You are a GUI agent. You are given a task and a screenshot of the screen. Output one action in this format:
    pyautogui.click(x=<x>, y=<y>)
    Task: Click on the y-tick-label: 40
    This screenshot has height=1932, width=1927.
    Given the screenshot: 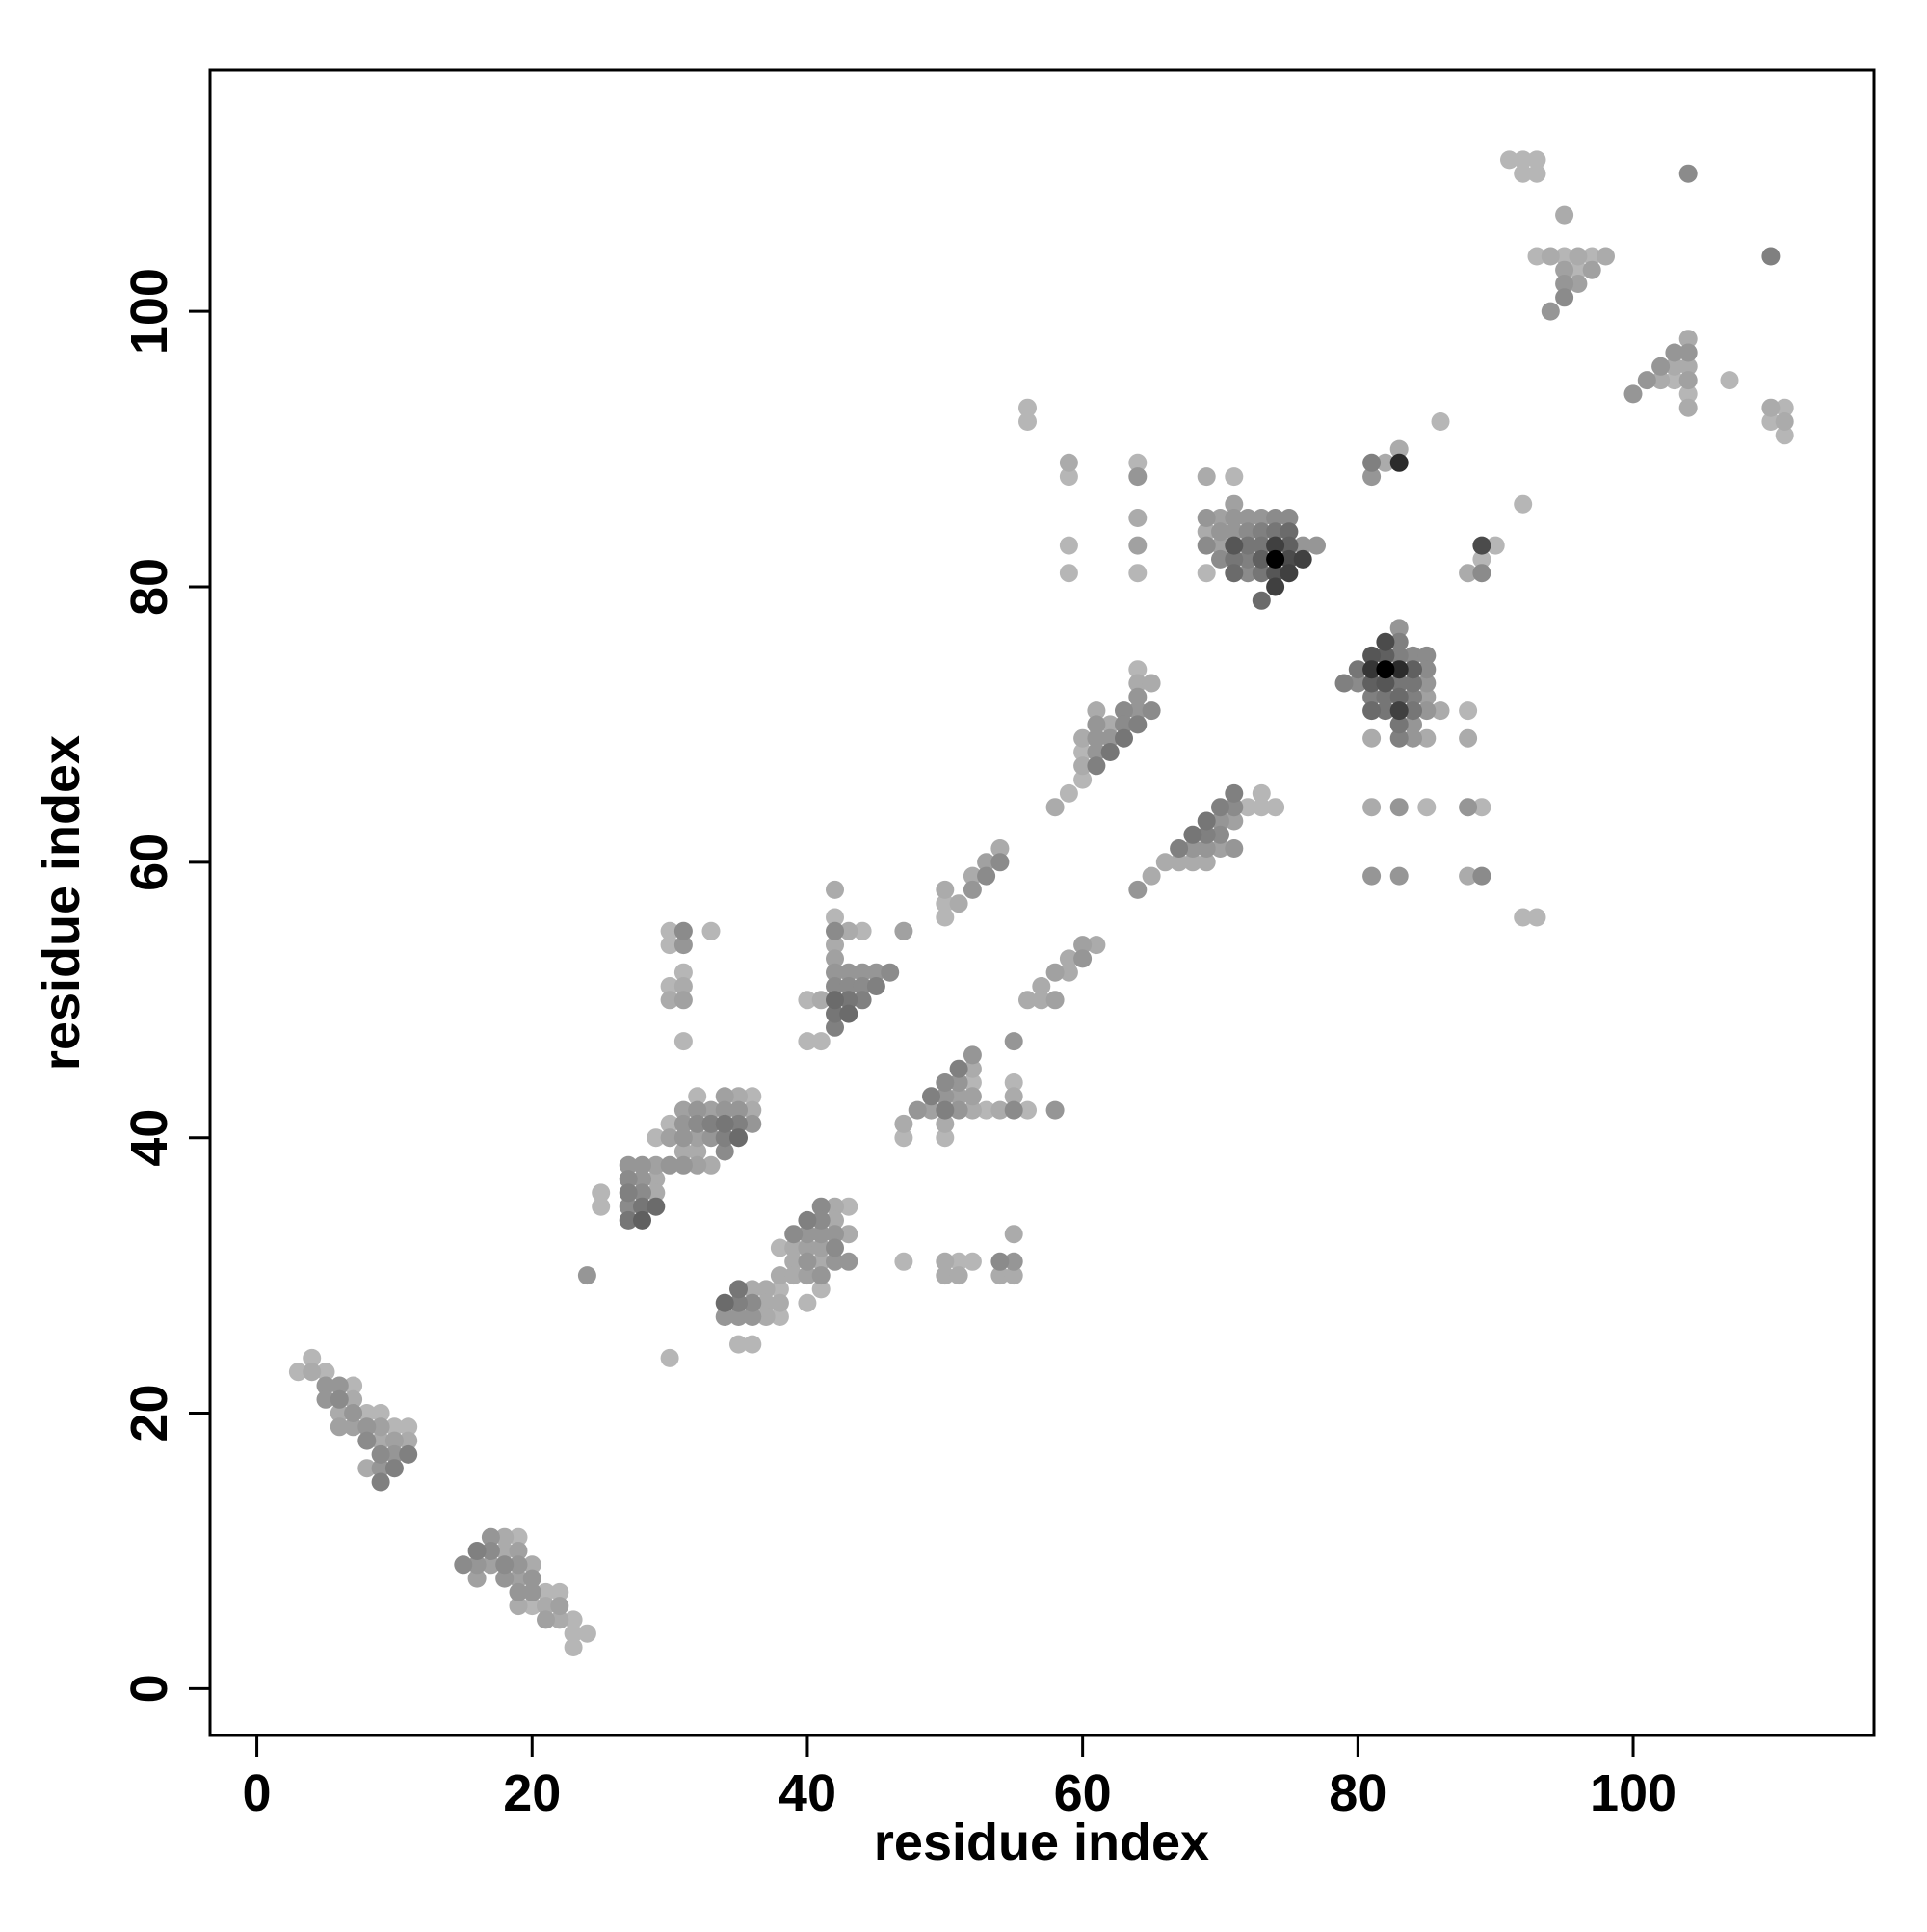 What is the action you would take?
    pyautogui.click(x=149, y=1138)
    